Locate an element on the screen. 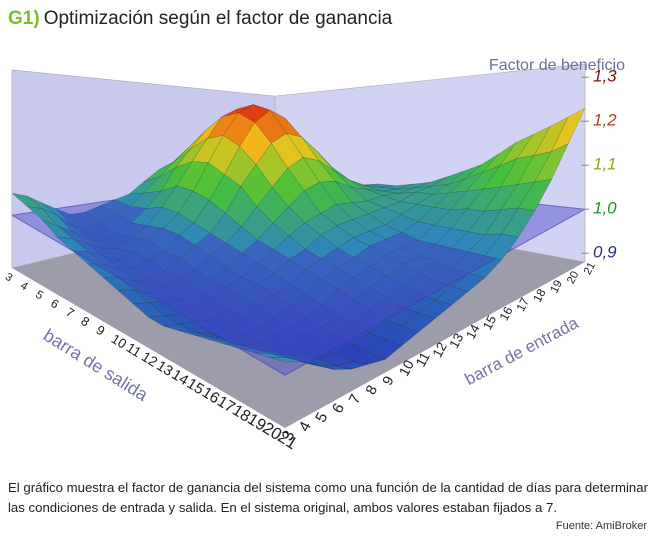 The height and width of the screenshot is (541, 657). y-tick-label: 20 is located at coordinates (573, 277).